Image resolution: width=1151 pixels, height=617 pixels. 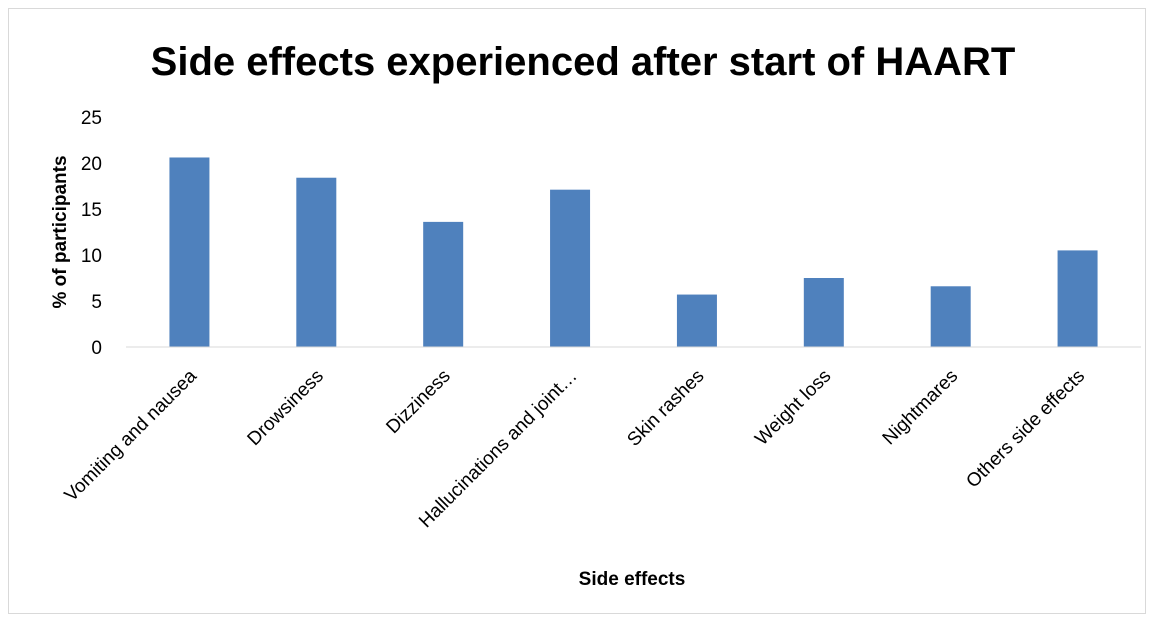 I want to click on y-tick-label: 20, so click(x=91, y=164).